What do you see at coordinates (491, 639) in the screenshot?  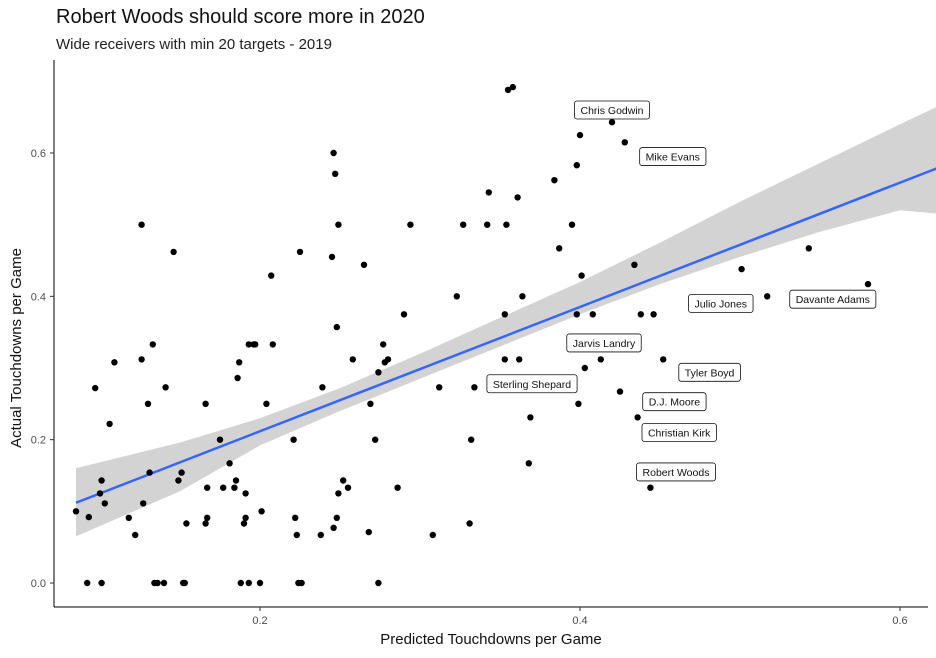 I see `x-axis-title: Predicted Touchdowns per Game` at bounding box center [491, 639].